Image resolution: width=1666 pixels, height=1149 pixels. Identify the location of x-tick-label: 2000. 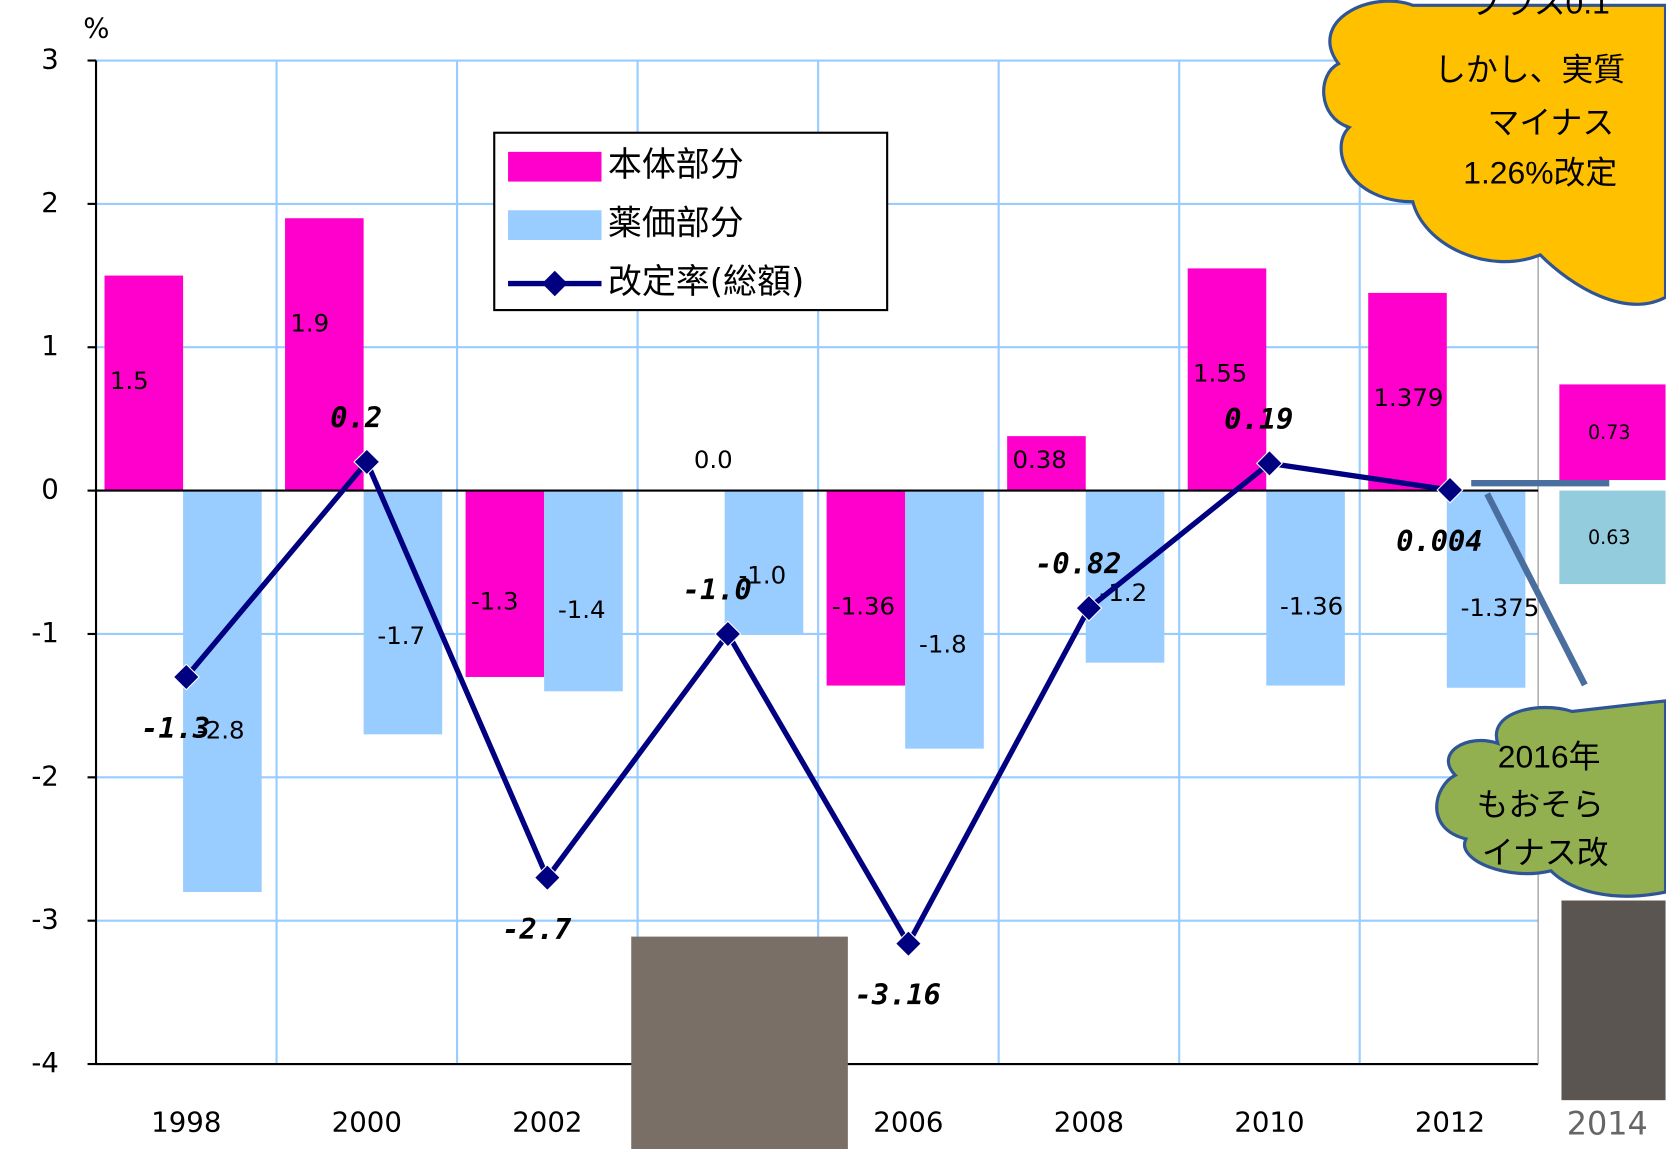
(367, 1122).